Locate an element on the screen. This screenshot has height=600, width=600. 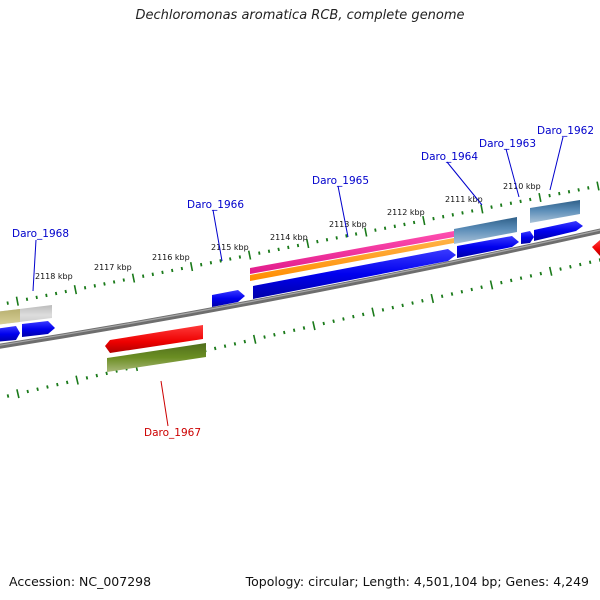
tick-label: 2110 kbp is located at coordinates (522, 186).